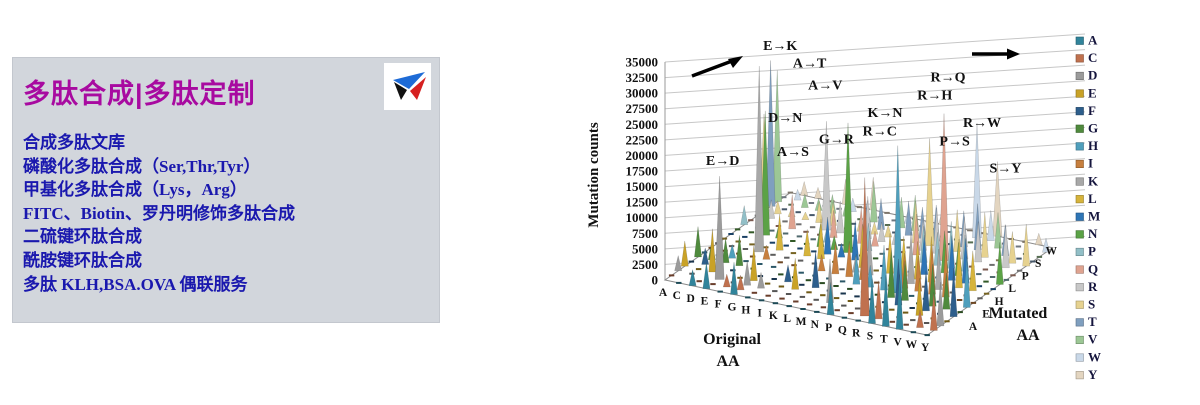  I want to click on service-item: 二硫键环肽合成, so click(82, 237).